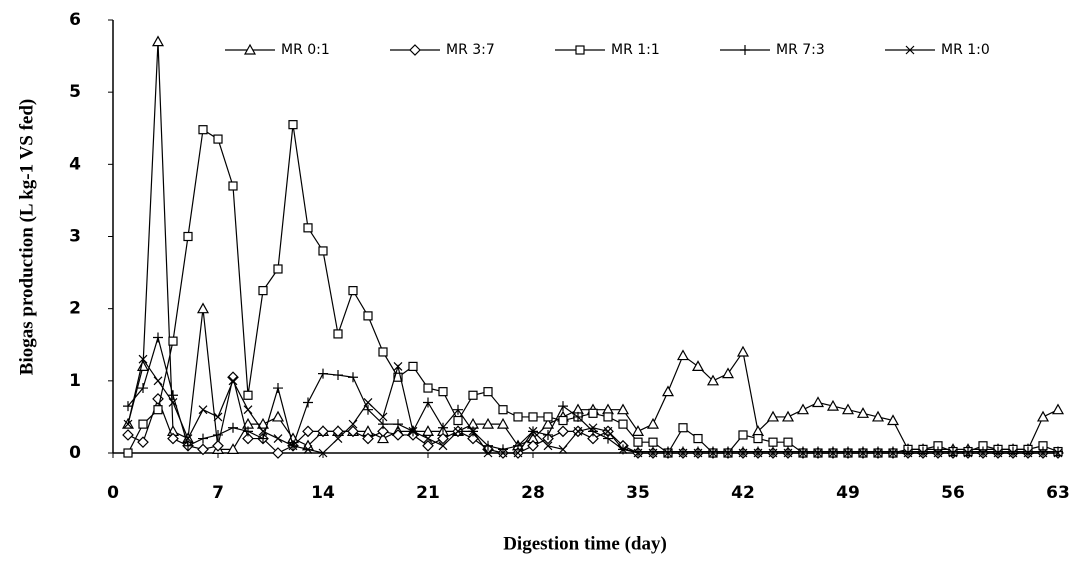 The width and height of the screenshot is (1074, 563). I want to click on x-tick-label: 7, so click(218, 493).